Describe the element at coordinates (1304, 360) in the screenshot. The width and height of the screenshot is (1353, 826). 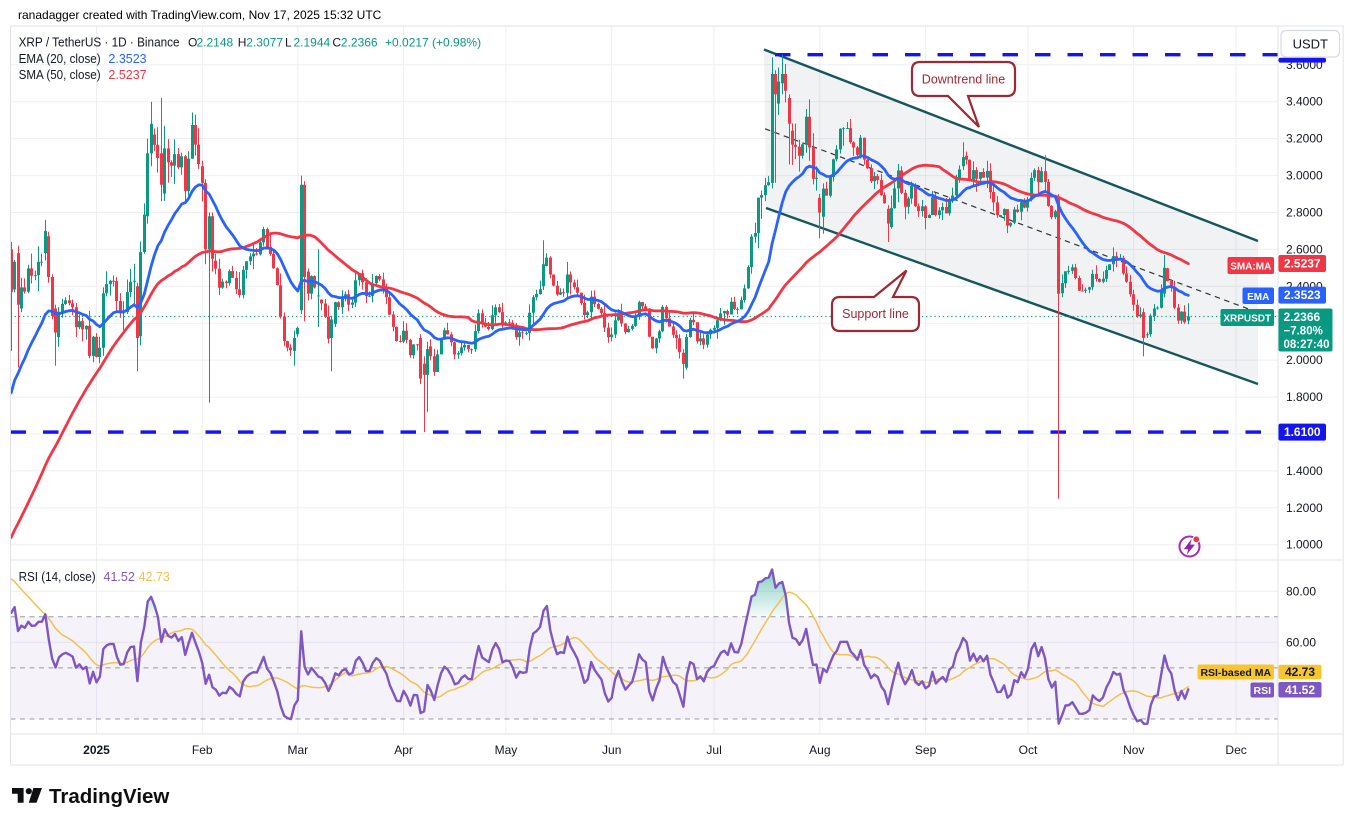
I see `svg-text: 2.0000` at that location.